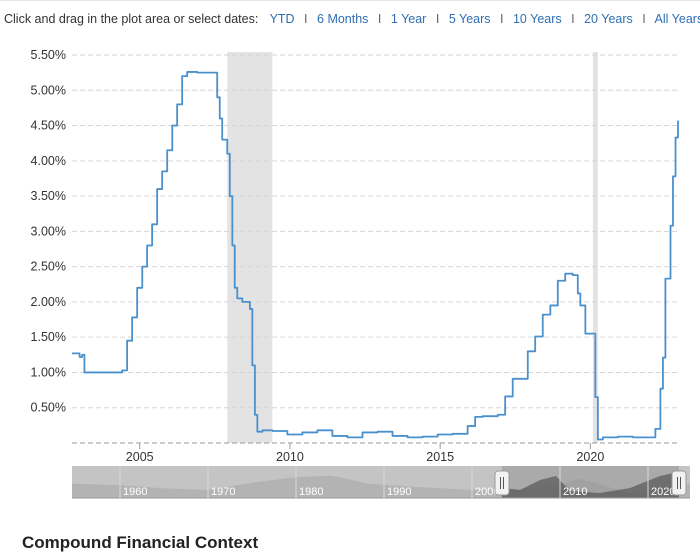 Image resolution: width=700 pixels, height=553 pixels. Describe the element at coordinates (48, 337) in the screenshot. I see `y-tick-label: 1.50%` at that location.